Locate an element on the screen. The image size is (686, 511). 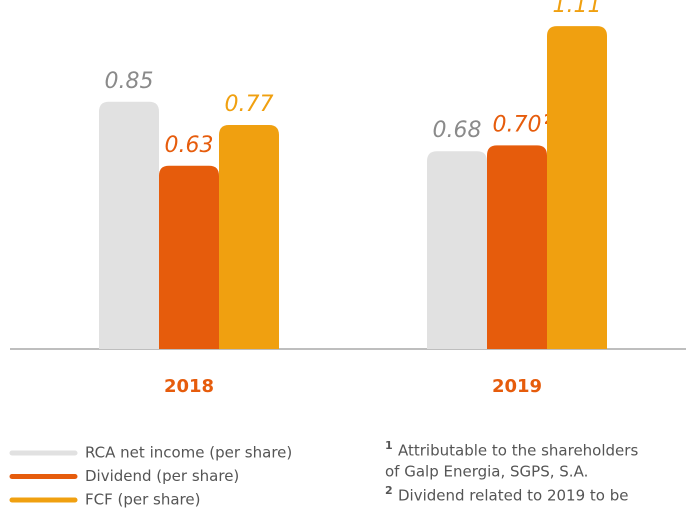
data-label: 1.11 is located at coordinates (577, 9).